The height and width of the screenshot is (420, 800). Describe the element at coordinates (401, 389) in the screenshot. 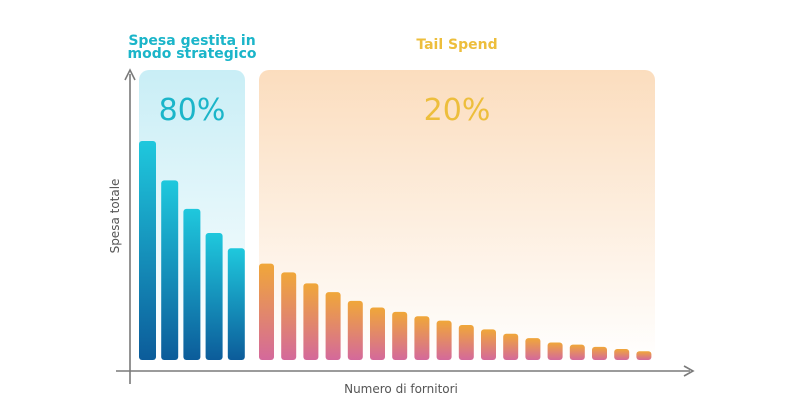

I see `x-axis-title: Numero di fornitori` at that location.